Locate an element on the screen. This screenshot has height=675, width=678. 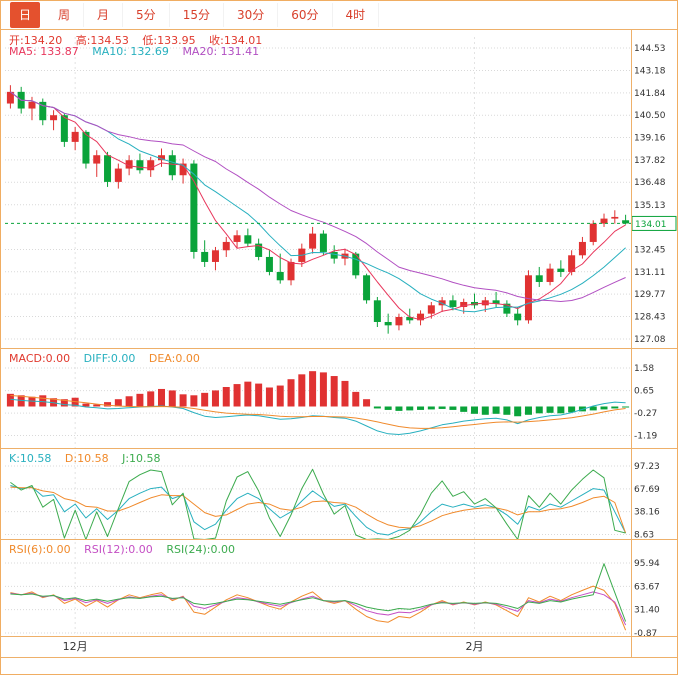
y-tick-label: 8.63 is located at coordinates (644, 536).